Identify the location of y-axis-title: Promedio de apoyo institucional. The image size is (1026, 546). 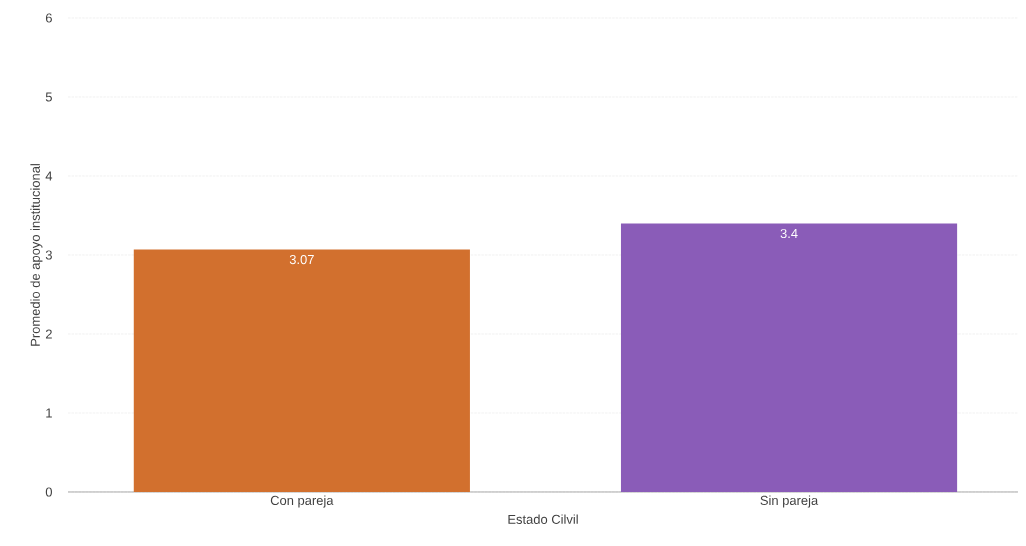
(36, 255).